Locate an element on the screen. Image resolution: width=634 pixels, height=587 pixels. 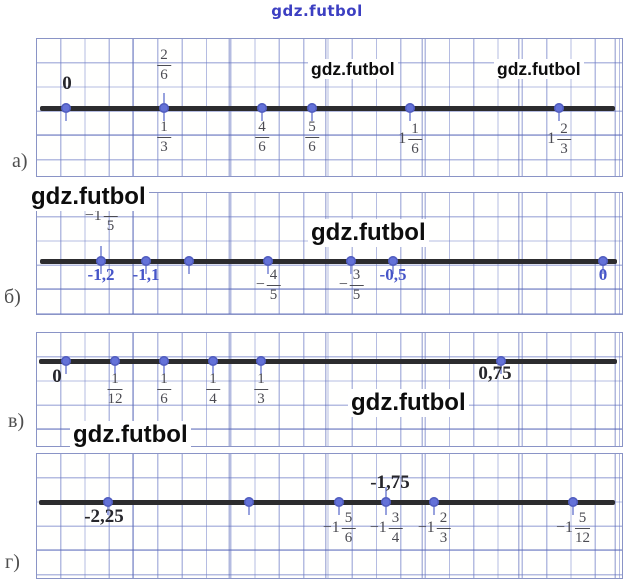
point-label: -1,75 is located at coordinates (390, 482).